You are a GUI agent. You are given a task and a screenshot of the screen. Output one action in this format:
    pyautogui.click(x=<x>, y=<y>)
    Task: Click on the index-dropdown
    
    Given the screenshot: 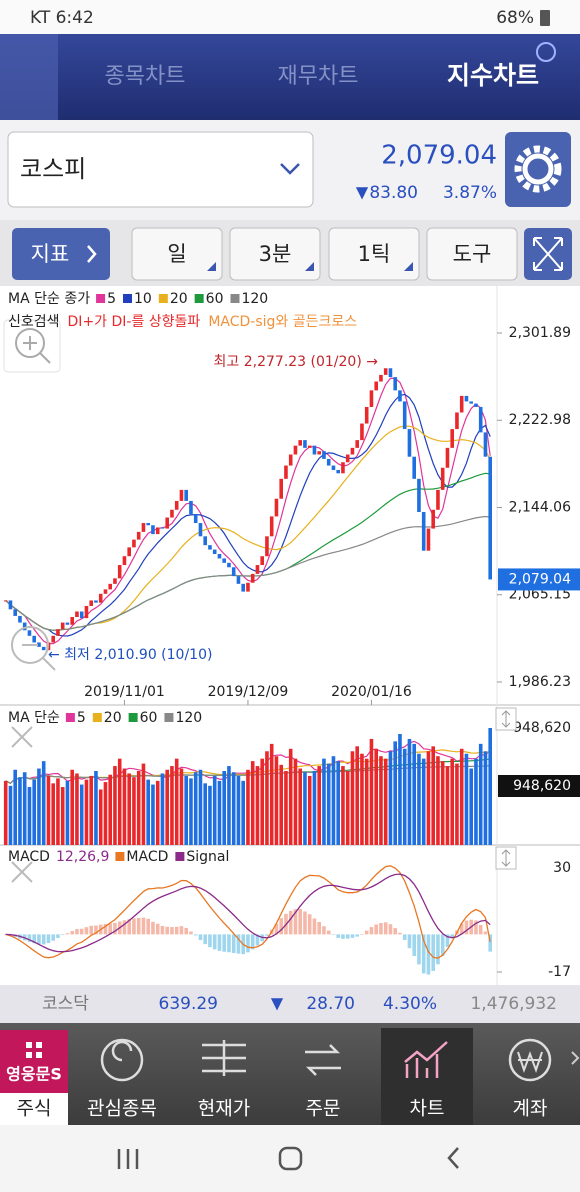 What is the action you would take?
    pyautogui.click(x=160, y=169)
    